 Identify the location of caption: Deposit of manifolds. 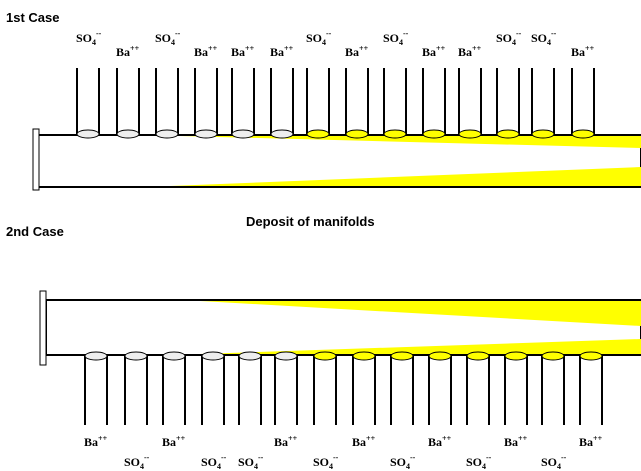
(310, 221).